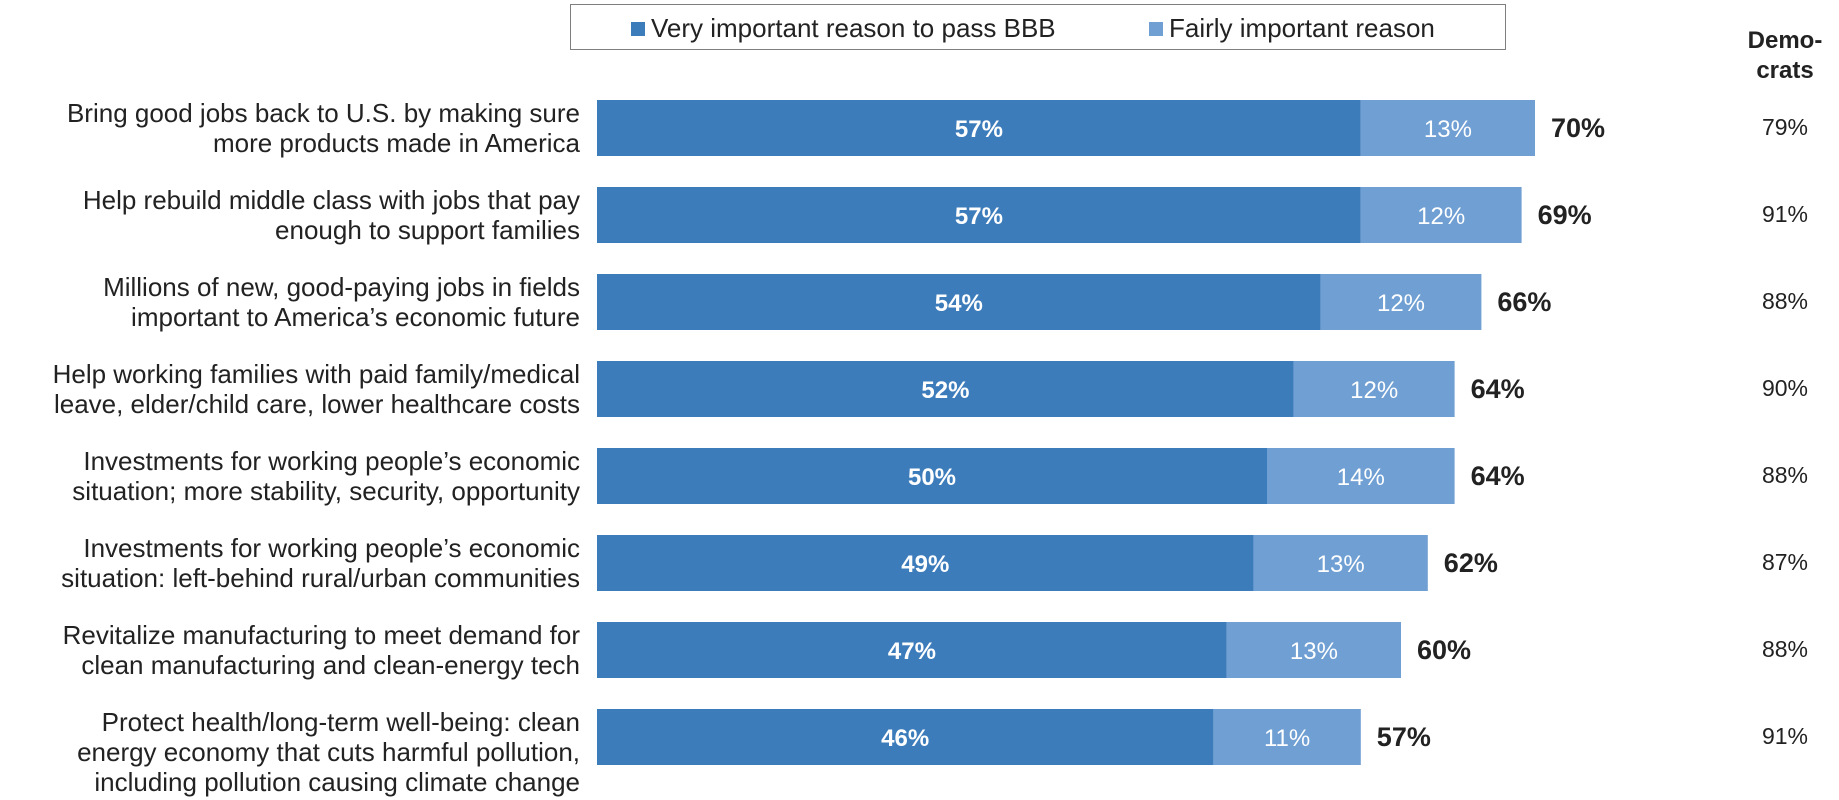  What do you see at coordinates (1444, 650) in the screenshot?
I see `total-label: 60%` at bounding box center [1444, 650].